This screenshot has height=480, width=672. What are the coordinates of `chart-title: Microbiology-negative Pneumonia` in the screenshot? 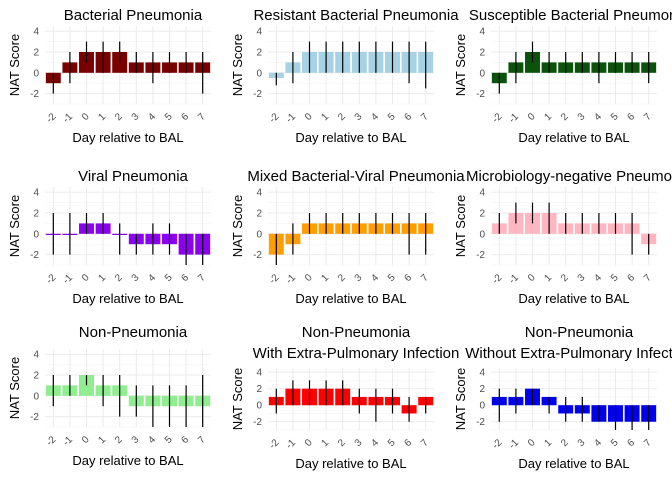 It's located at (569, 176).